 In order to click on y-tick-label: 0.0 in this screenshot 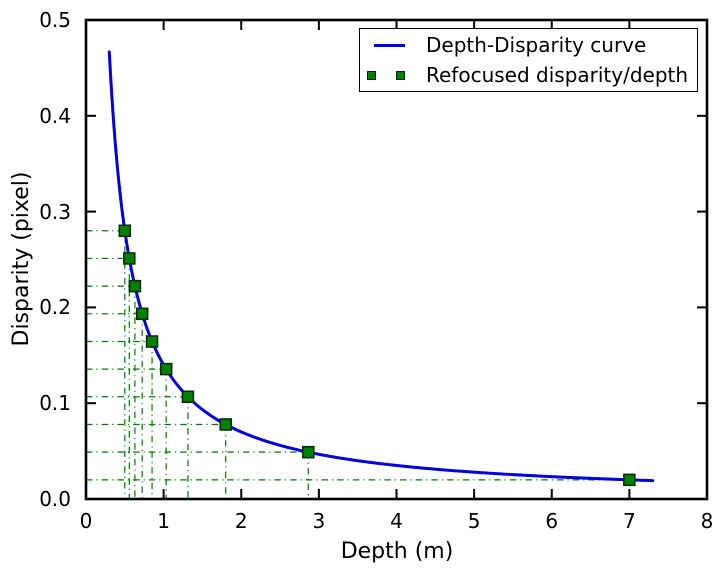, I will do `click(55, 499)`.